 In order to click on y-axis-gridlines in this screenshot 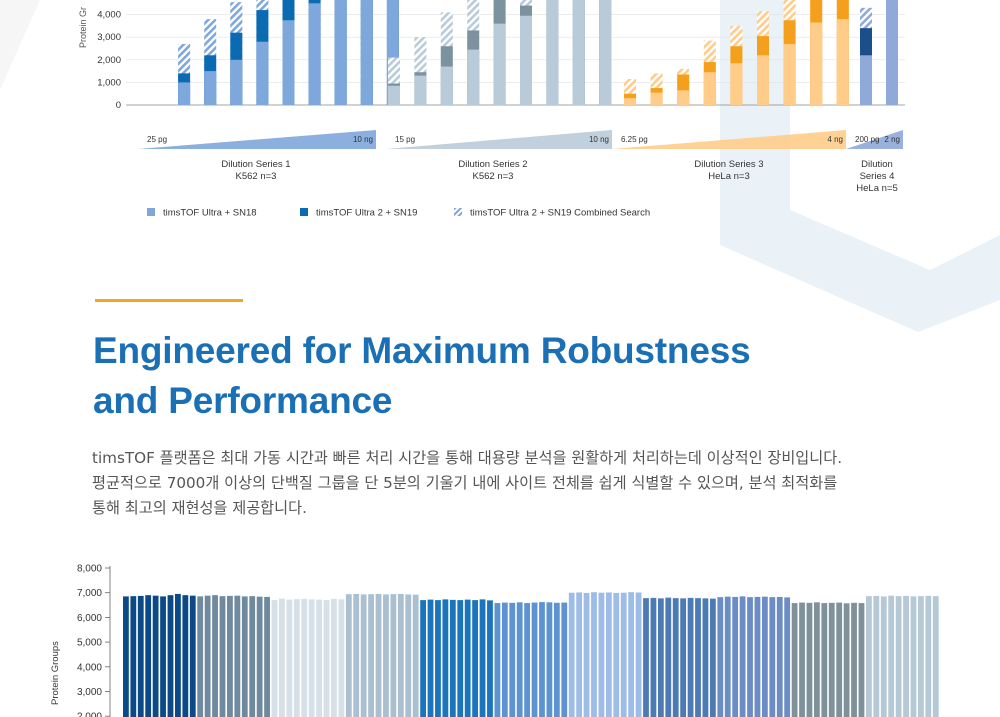, I will do `click(515, 60)`.